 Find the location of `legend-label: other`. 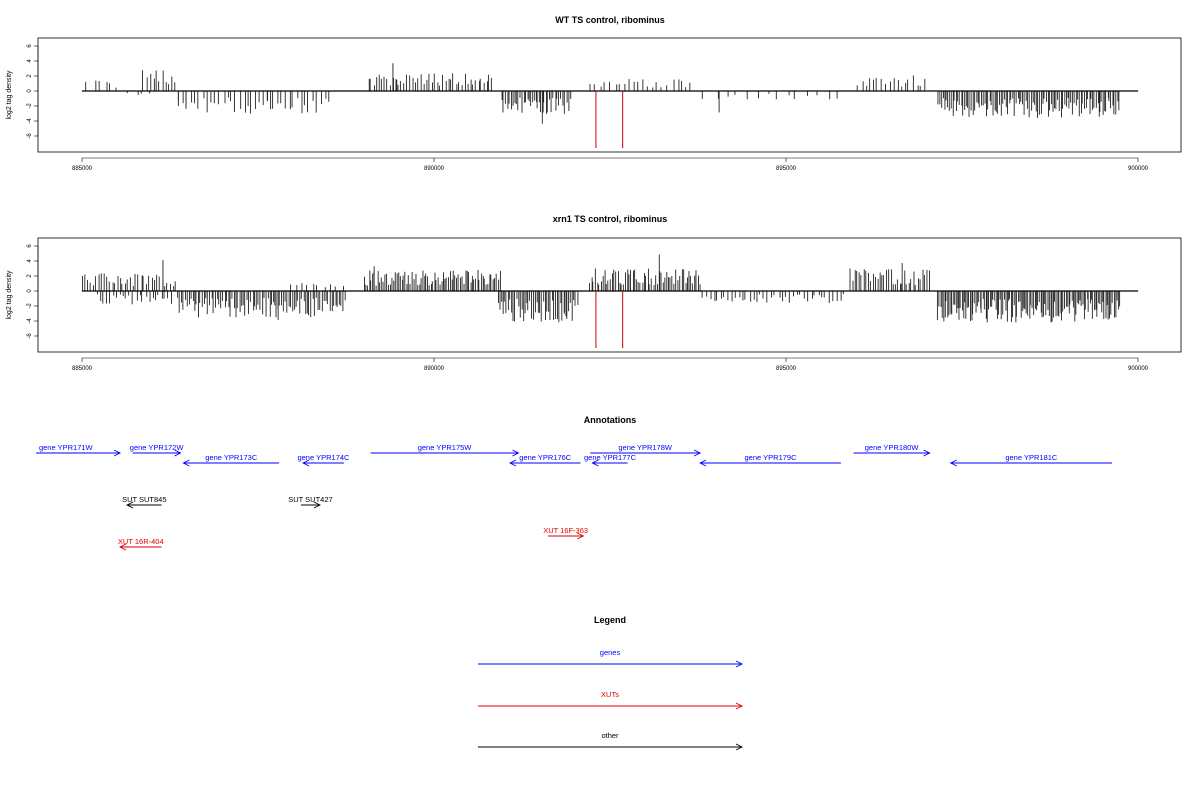

legend-label: other is located at coordinates (610, 735).